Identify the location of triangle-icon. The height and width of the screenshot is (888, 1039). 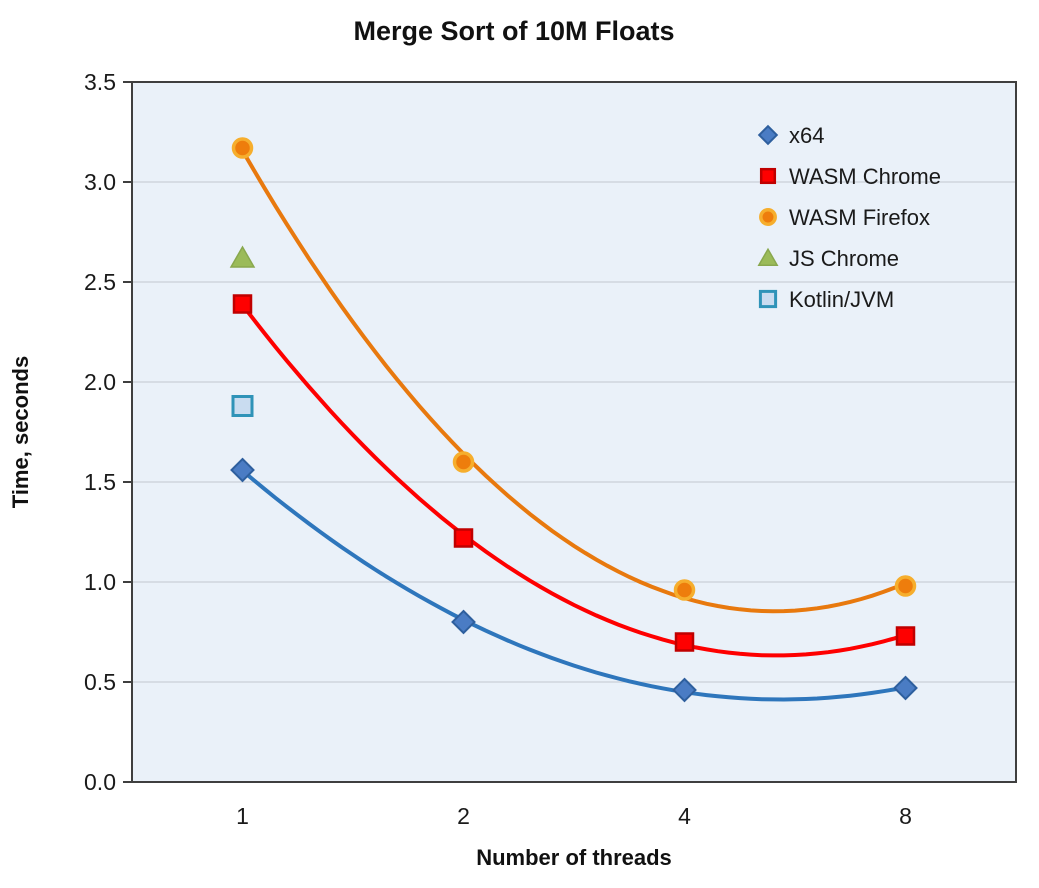
(768, 256).